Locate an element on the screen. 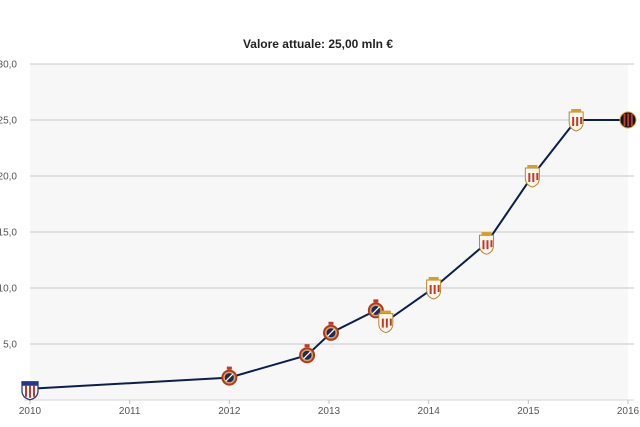 This screenshot has width=640, height=427. junior-crest-icon is located at coordinates (30, 391).